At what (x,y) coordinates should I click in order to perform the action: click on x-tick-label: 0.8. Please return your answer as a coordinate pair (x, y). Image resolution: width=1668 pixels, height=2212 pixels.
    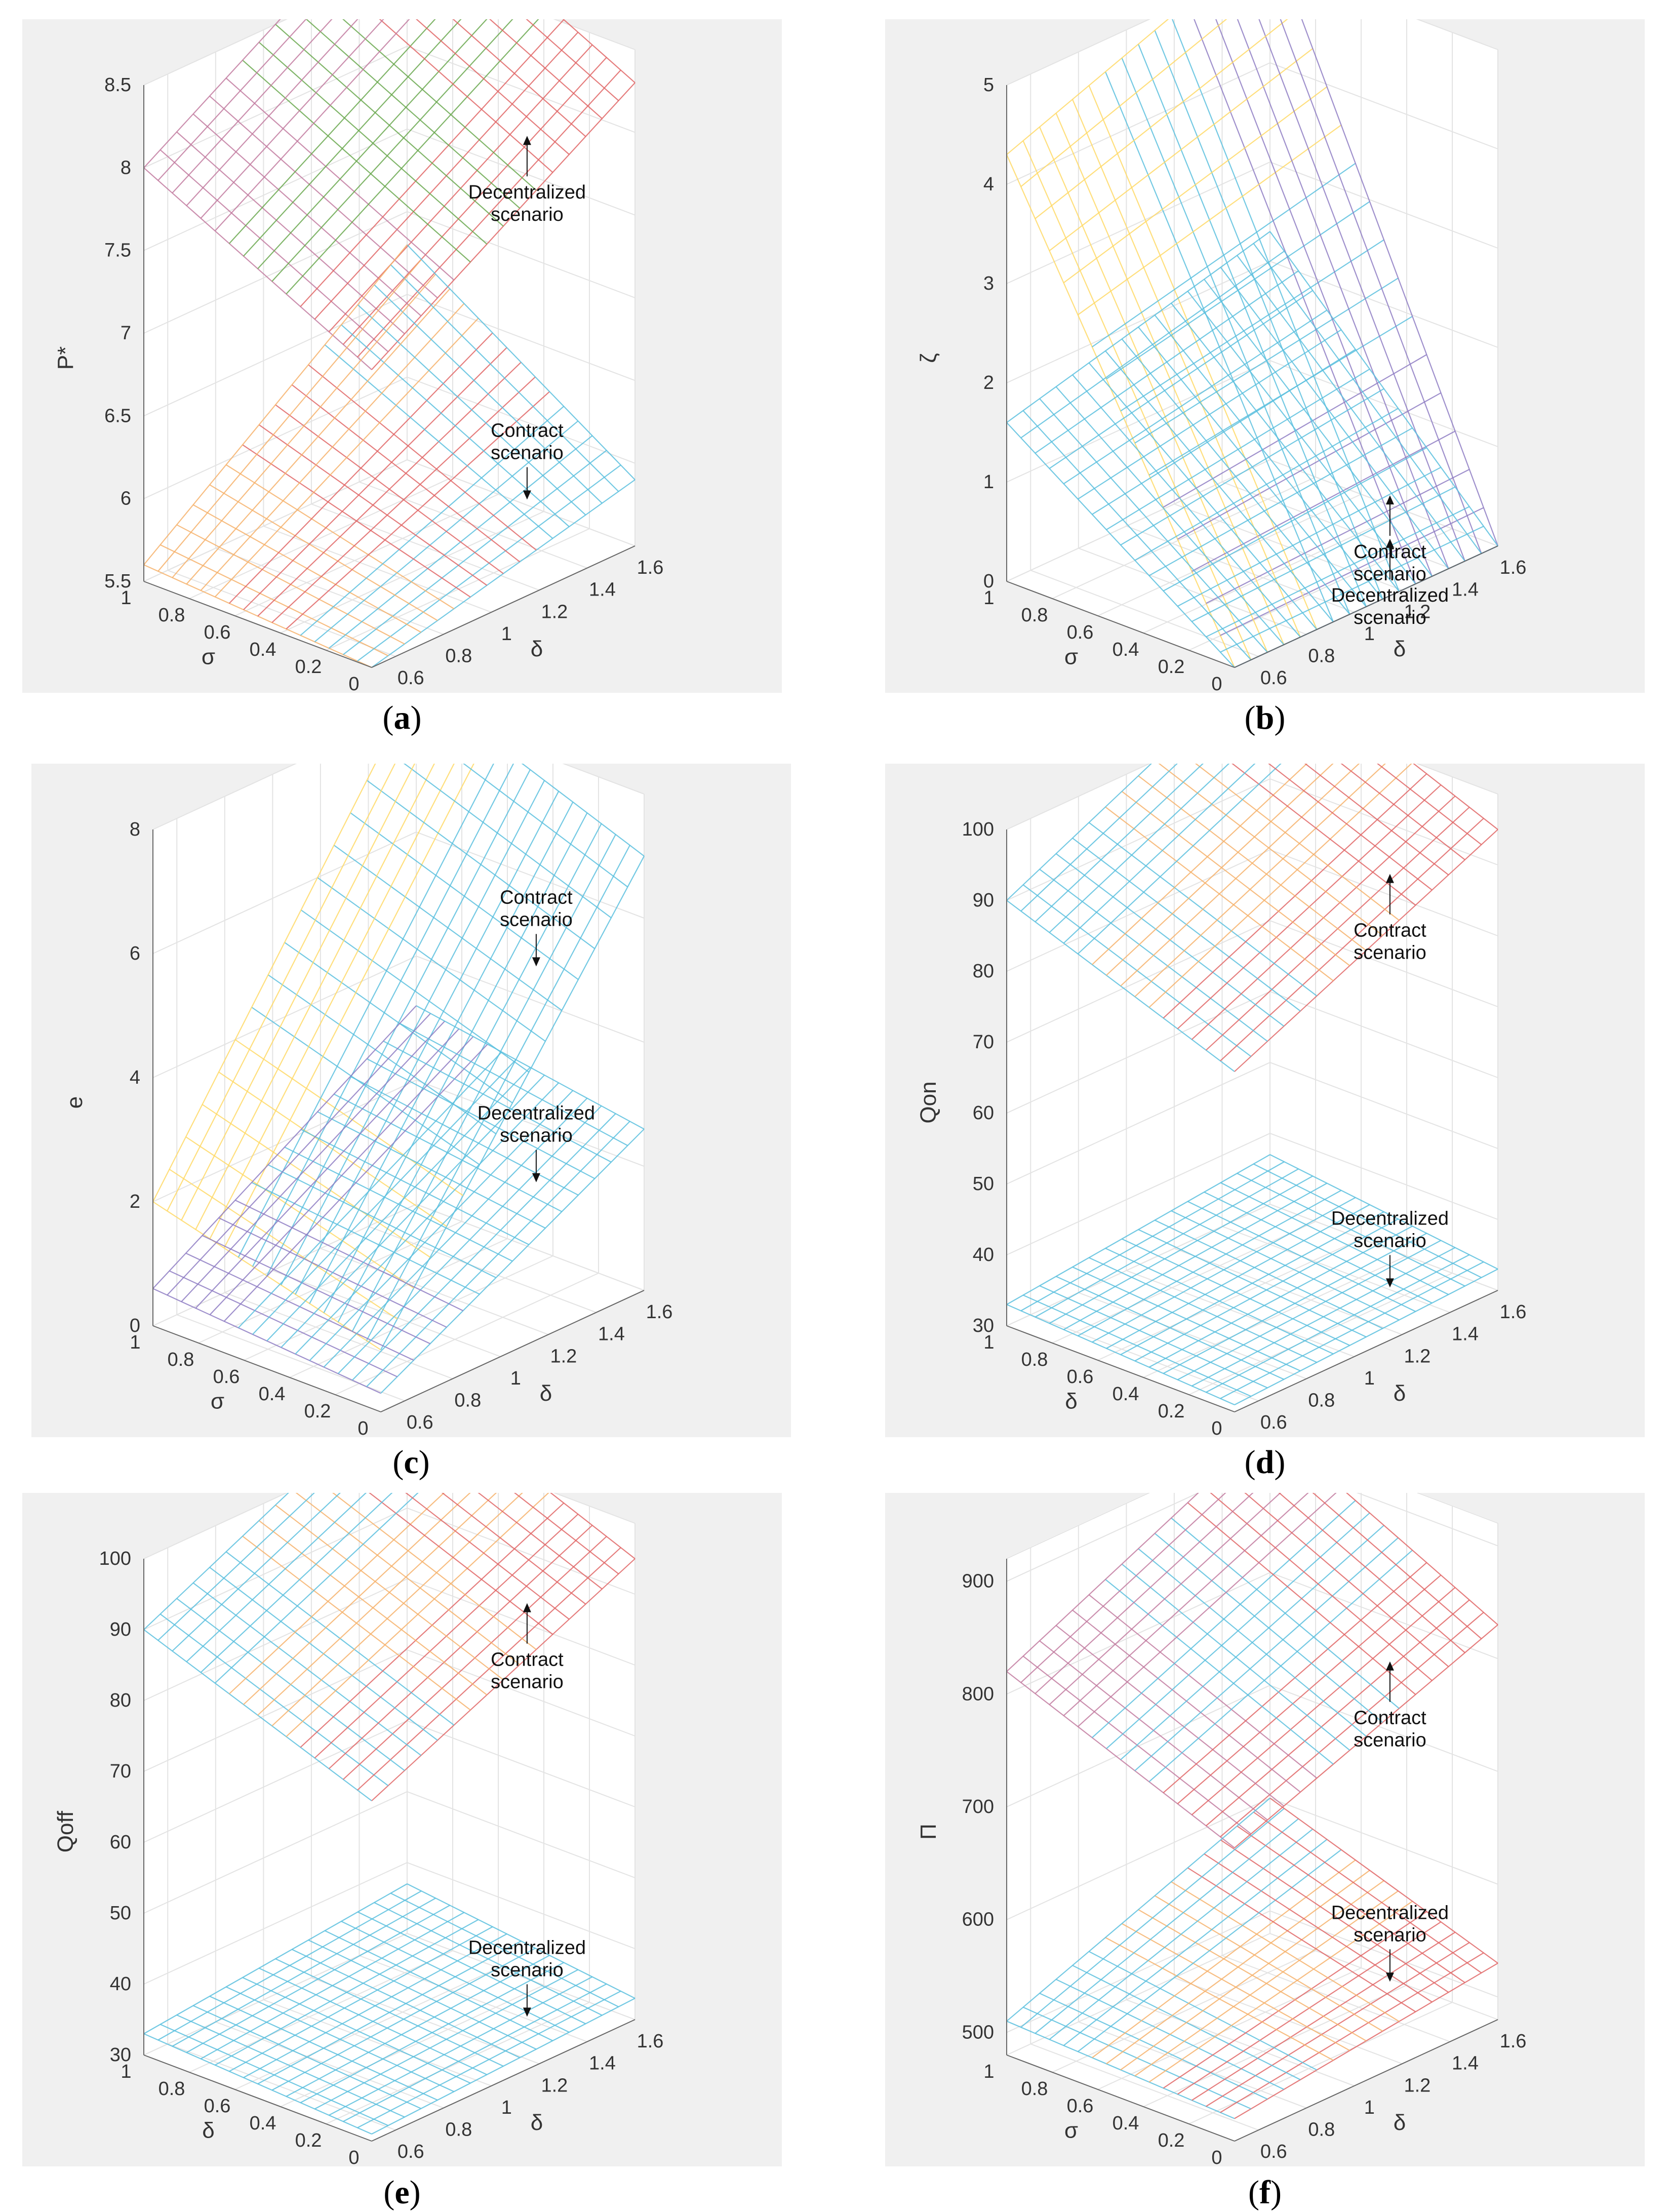
    Looking at the image, I should click on (1321, 1400).